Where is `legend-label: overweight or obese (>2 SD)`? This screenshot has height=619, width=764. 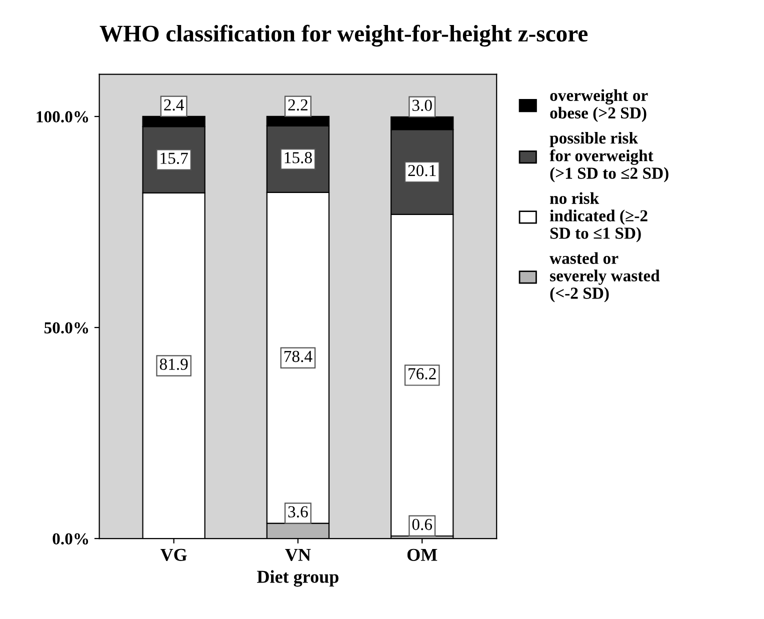
legend-label: overweight or obese (>2 SD) is located at coordinates (599, 105).